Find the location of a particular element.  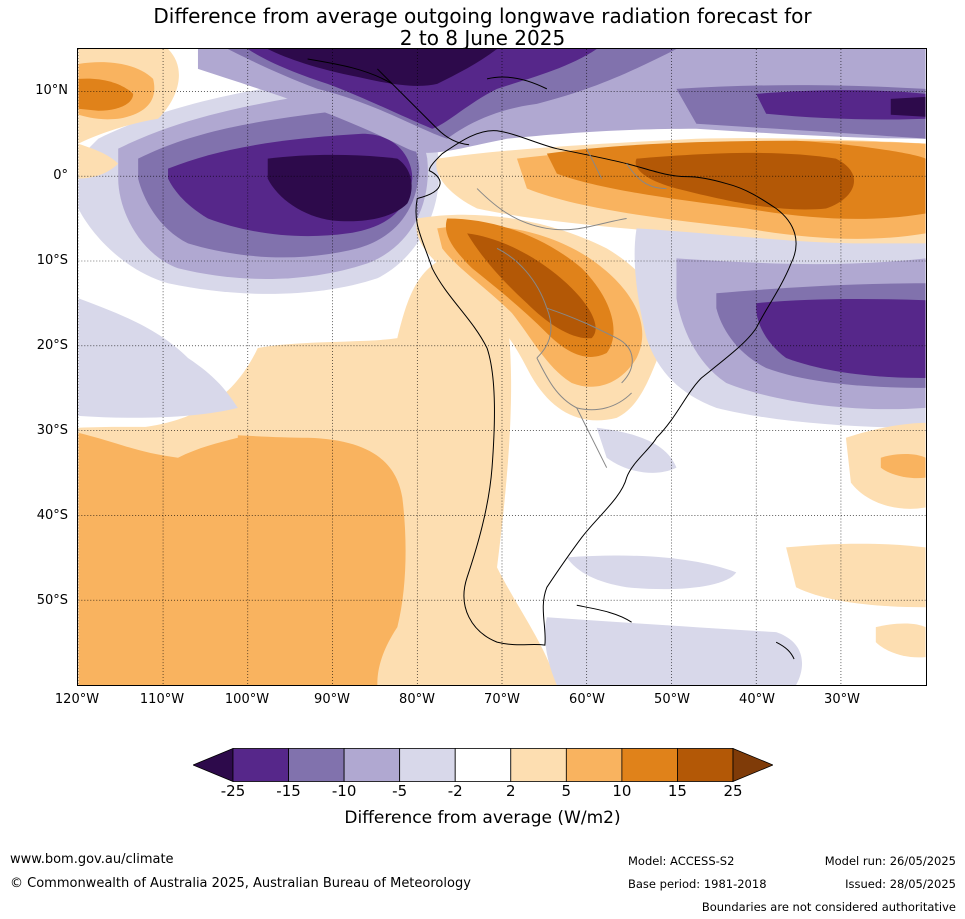

longitude-label: 110°W is located at coordinates (162, 699).